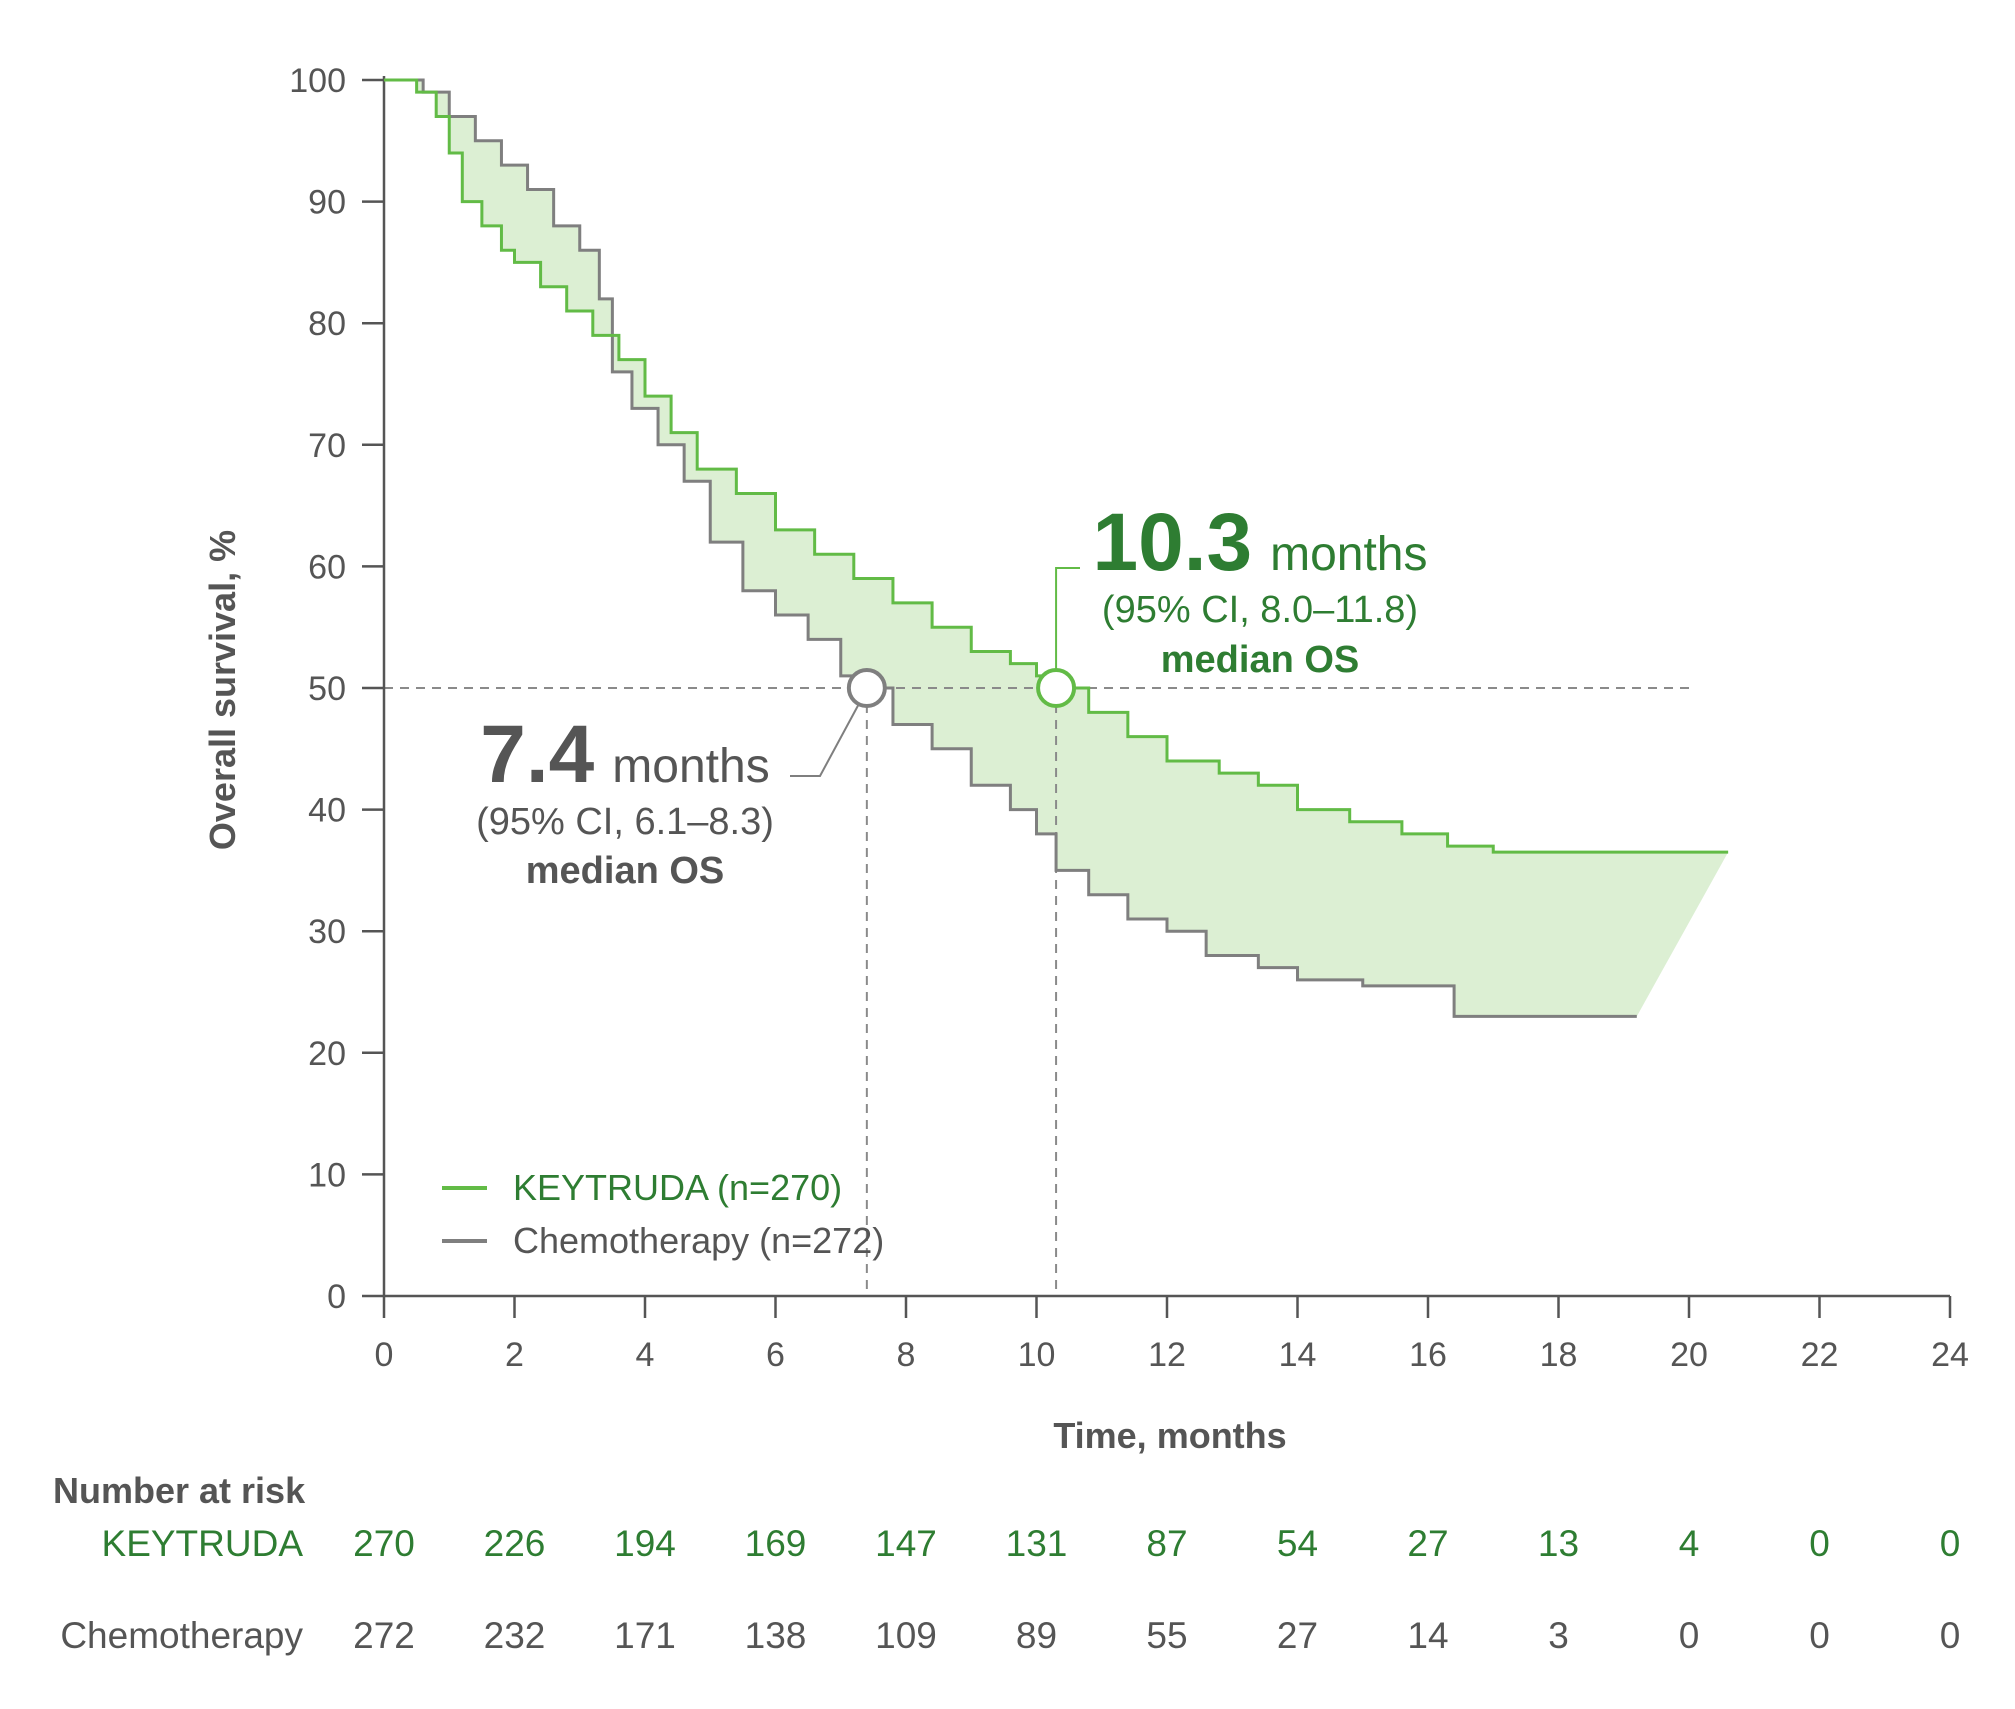 This screenshot has width=2015, height=1709. What do you see at coordinates (1056, 688) in the screenshot?
I see `median-marker-keytruda` at bounding box center [1056, 688].